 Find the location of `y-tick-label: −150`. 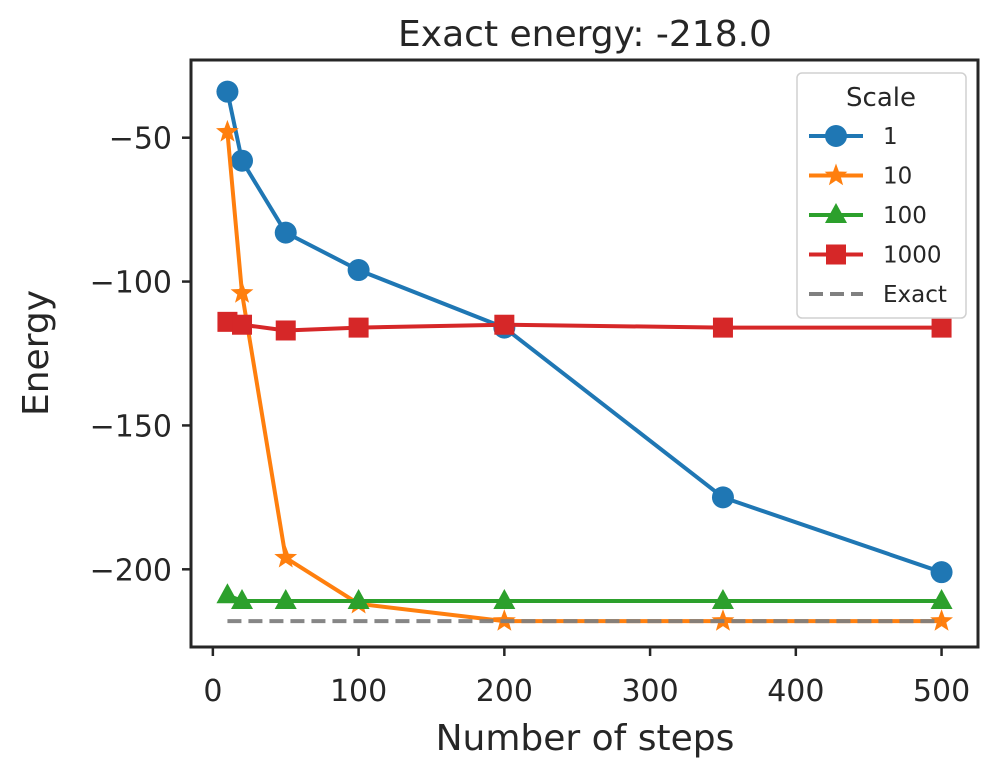

y-tick-label: −150 is located at coordinates (131, 426).